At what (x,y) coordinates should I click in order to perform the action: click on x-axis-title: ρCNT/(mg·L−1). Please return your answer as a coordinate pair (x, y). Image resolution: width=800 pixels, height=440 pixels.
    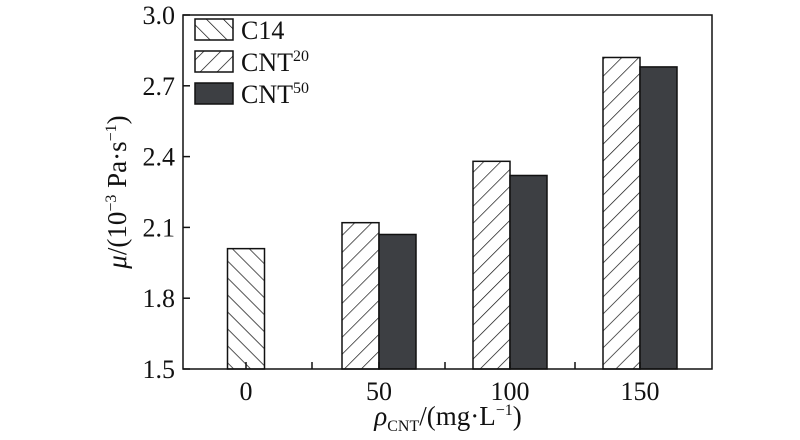
    Looking at the image, I should click on (447, 418).